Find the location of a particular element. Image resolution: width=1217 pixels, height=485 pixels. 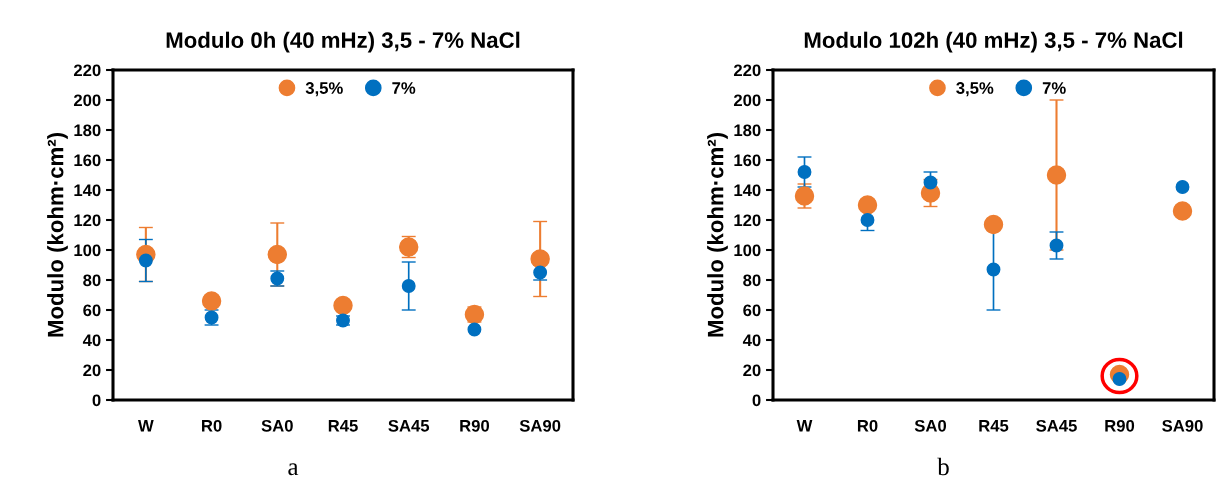

chart-title: Modulo 0h (40 mHz) 3,5 - 7% NaCl is located at coordinates (343, 42).